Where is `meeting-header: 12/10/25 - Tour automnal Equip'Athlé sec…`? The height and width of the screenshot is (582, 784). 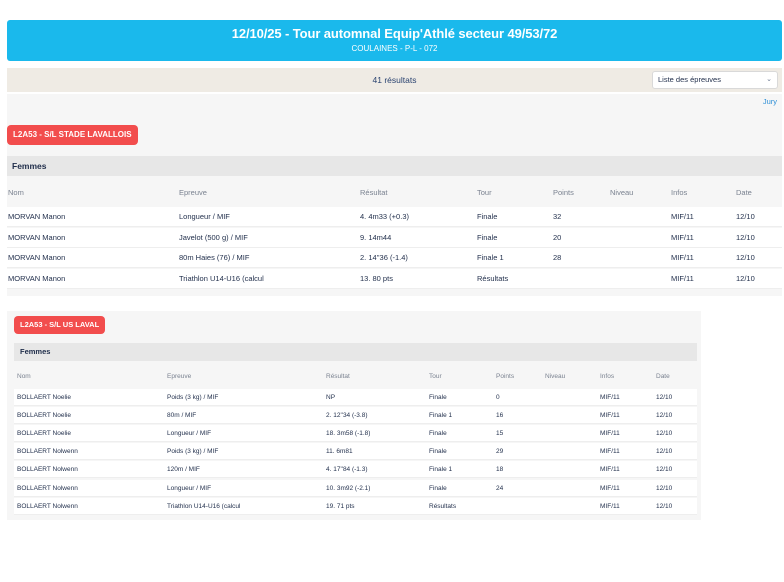 meeting-header: 12/10/25 - Tour automnal Equip'Athlé sec… is located at coordinates (394, 40).